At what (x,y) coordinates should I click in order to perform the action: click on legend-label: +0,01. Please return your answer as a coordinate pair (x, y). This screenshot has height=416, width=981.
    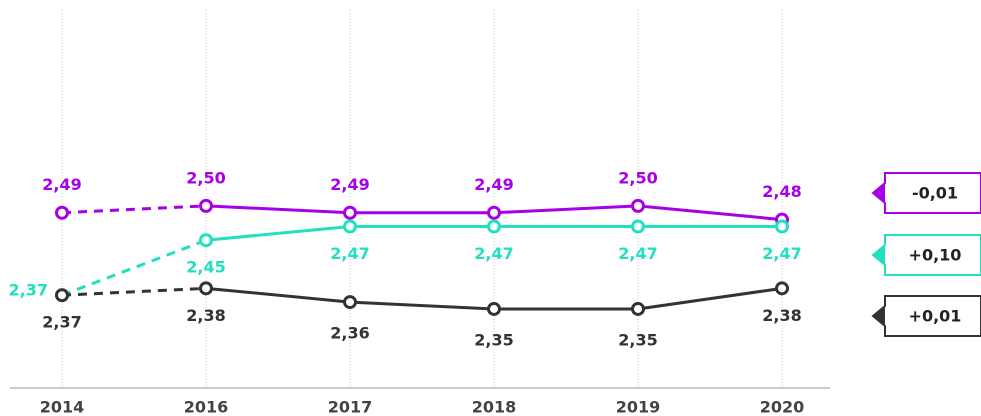
    Looking at the image, I should click on (935, 316).